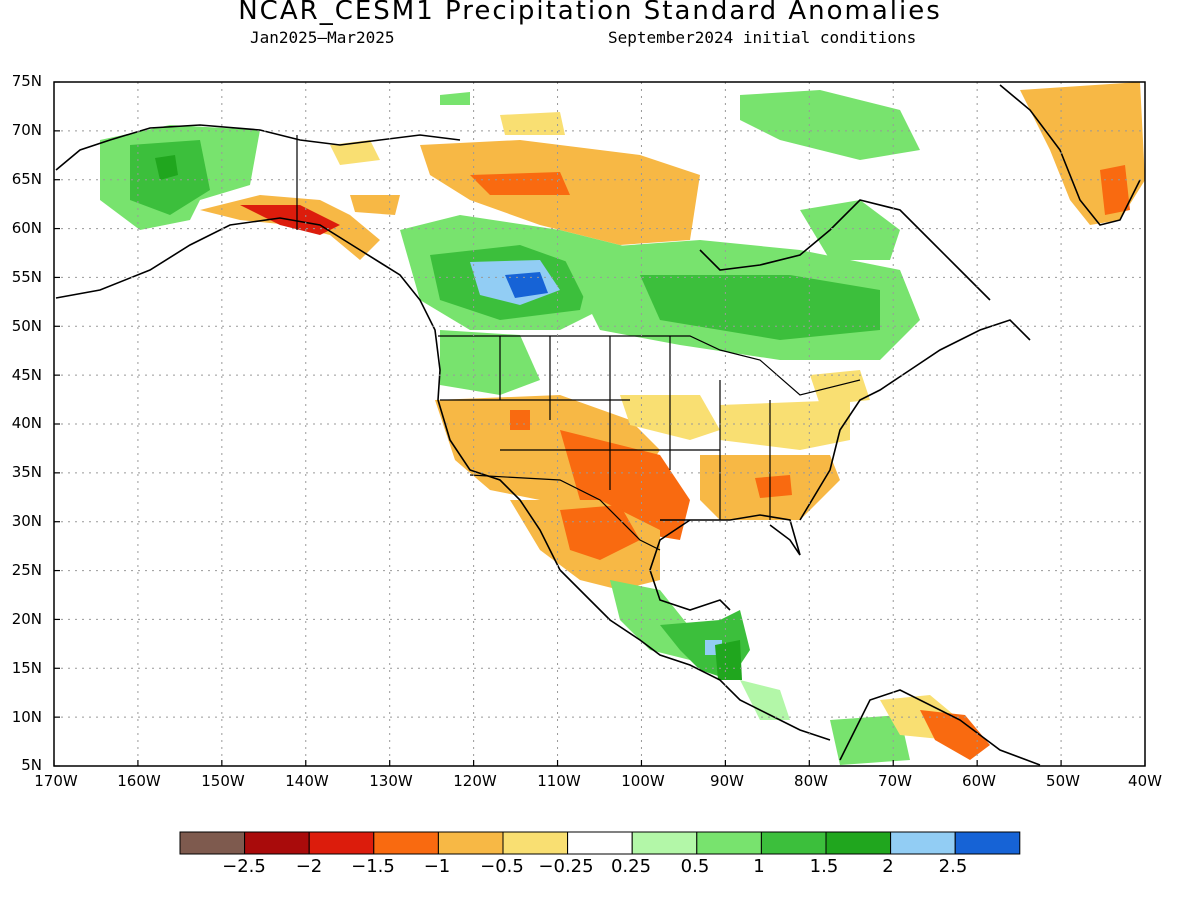  What do you see at coordinates (290, 227) in the screenshot?
I see `alaska-coast-dry` at bounding box center [290, 227].